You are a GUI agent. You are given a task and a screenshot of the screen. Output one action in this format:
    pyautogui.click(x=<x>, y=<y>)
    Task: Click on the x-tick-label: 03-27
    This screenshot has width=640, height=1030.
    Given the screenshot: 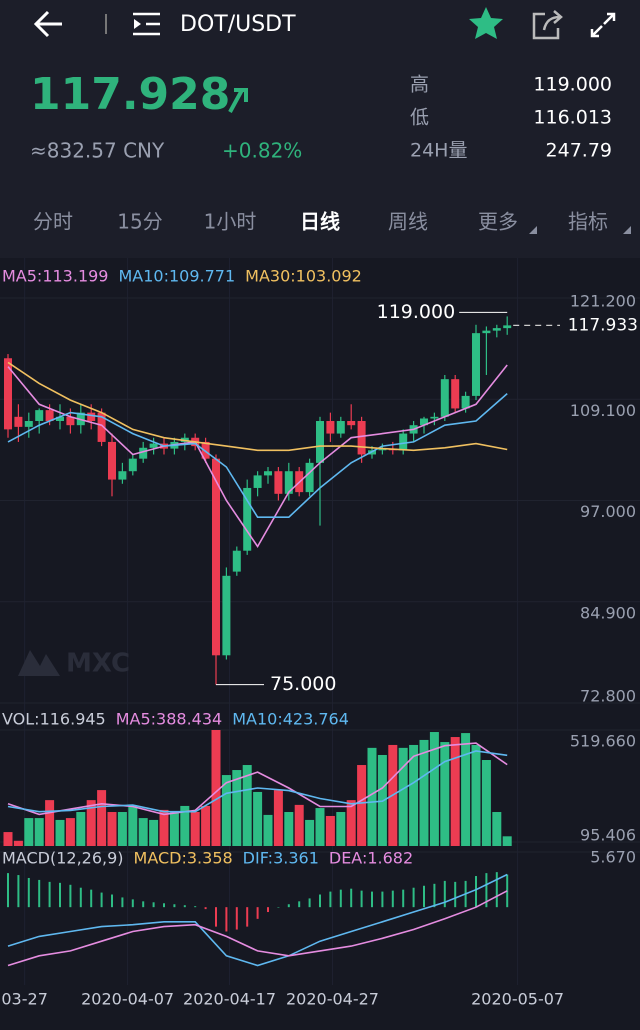 What is the action you would take?
    pyautogui.click(x=24, y=999)
    